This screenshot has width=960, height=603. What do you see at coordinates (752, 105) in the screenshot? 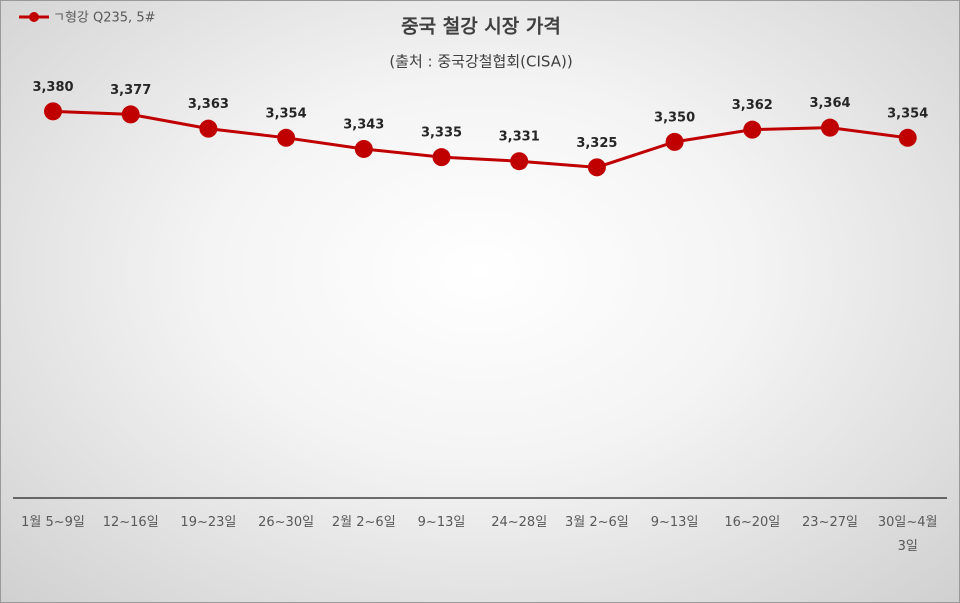
I see `data-label: 3,362` at bounding box center [752, 105].